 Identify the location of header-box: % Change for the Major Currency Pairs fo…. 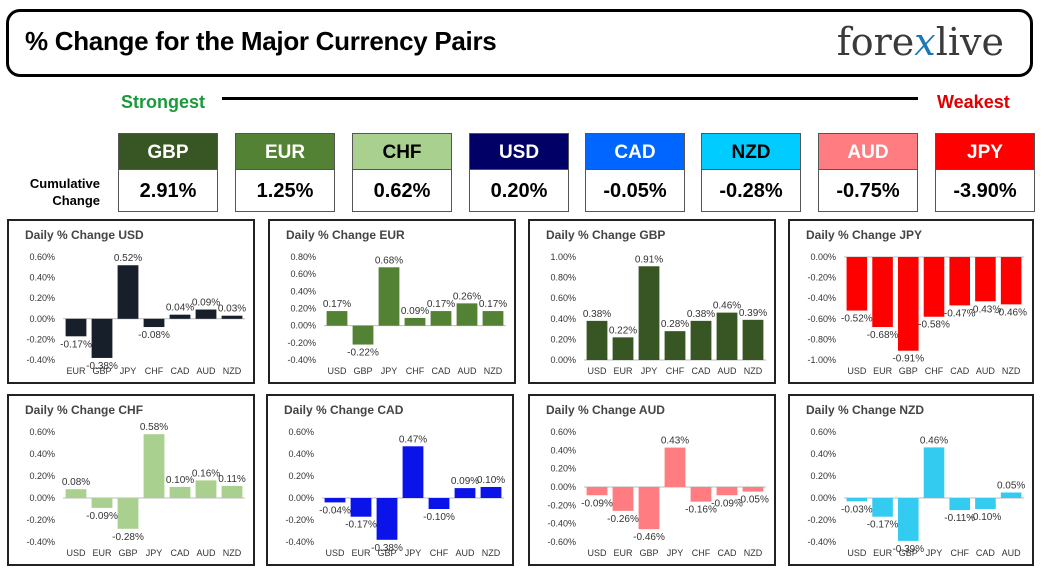
(519, 43).